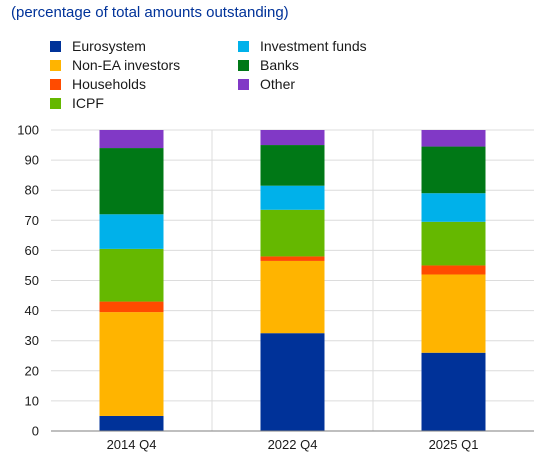 The height and width of the screenshot is (458, 558). Describe the element at coordinates (32, 310) in the screenshot. I see `y-tick-label: 40` at that location.